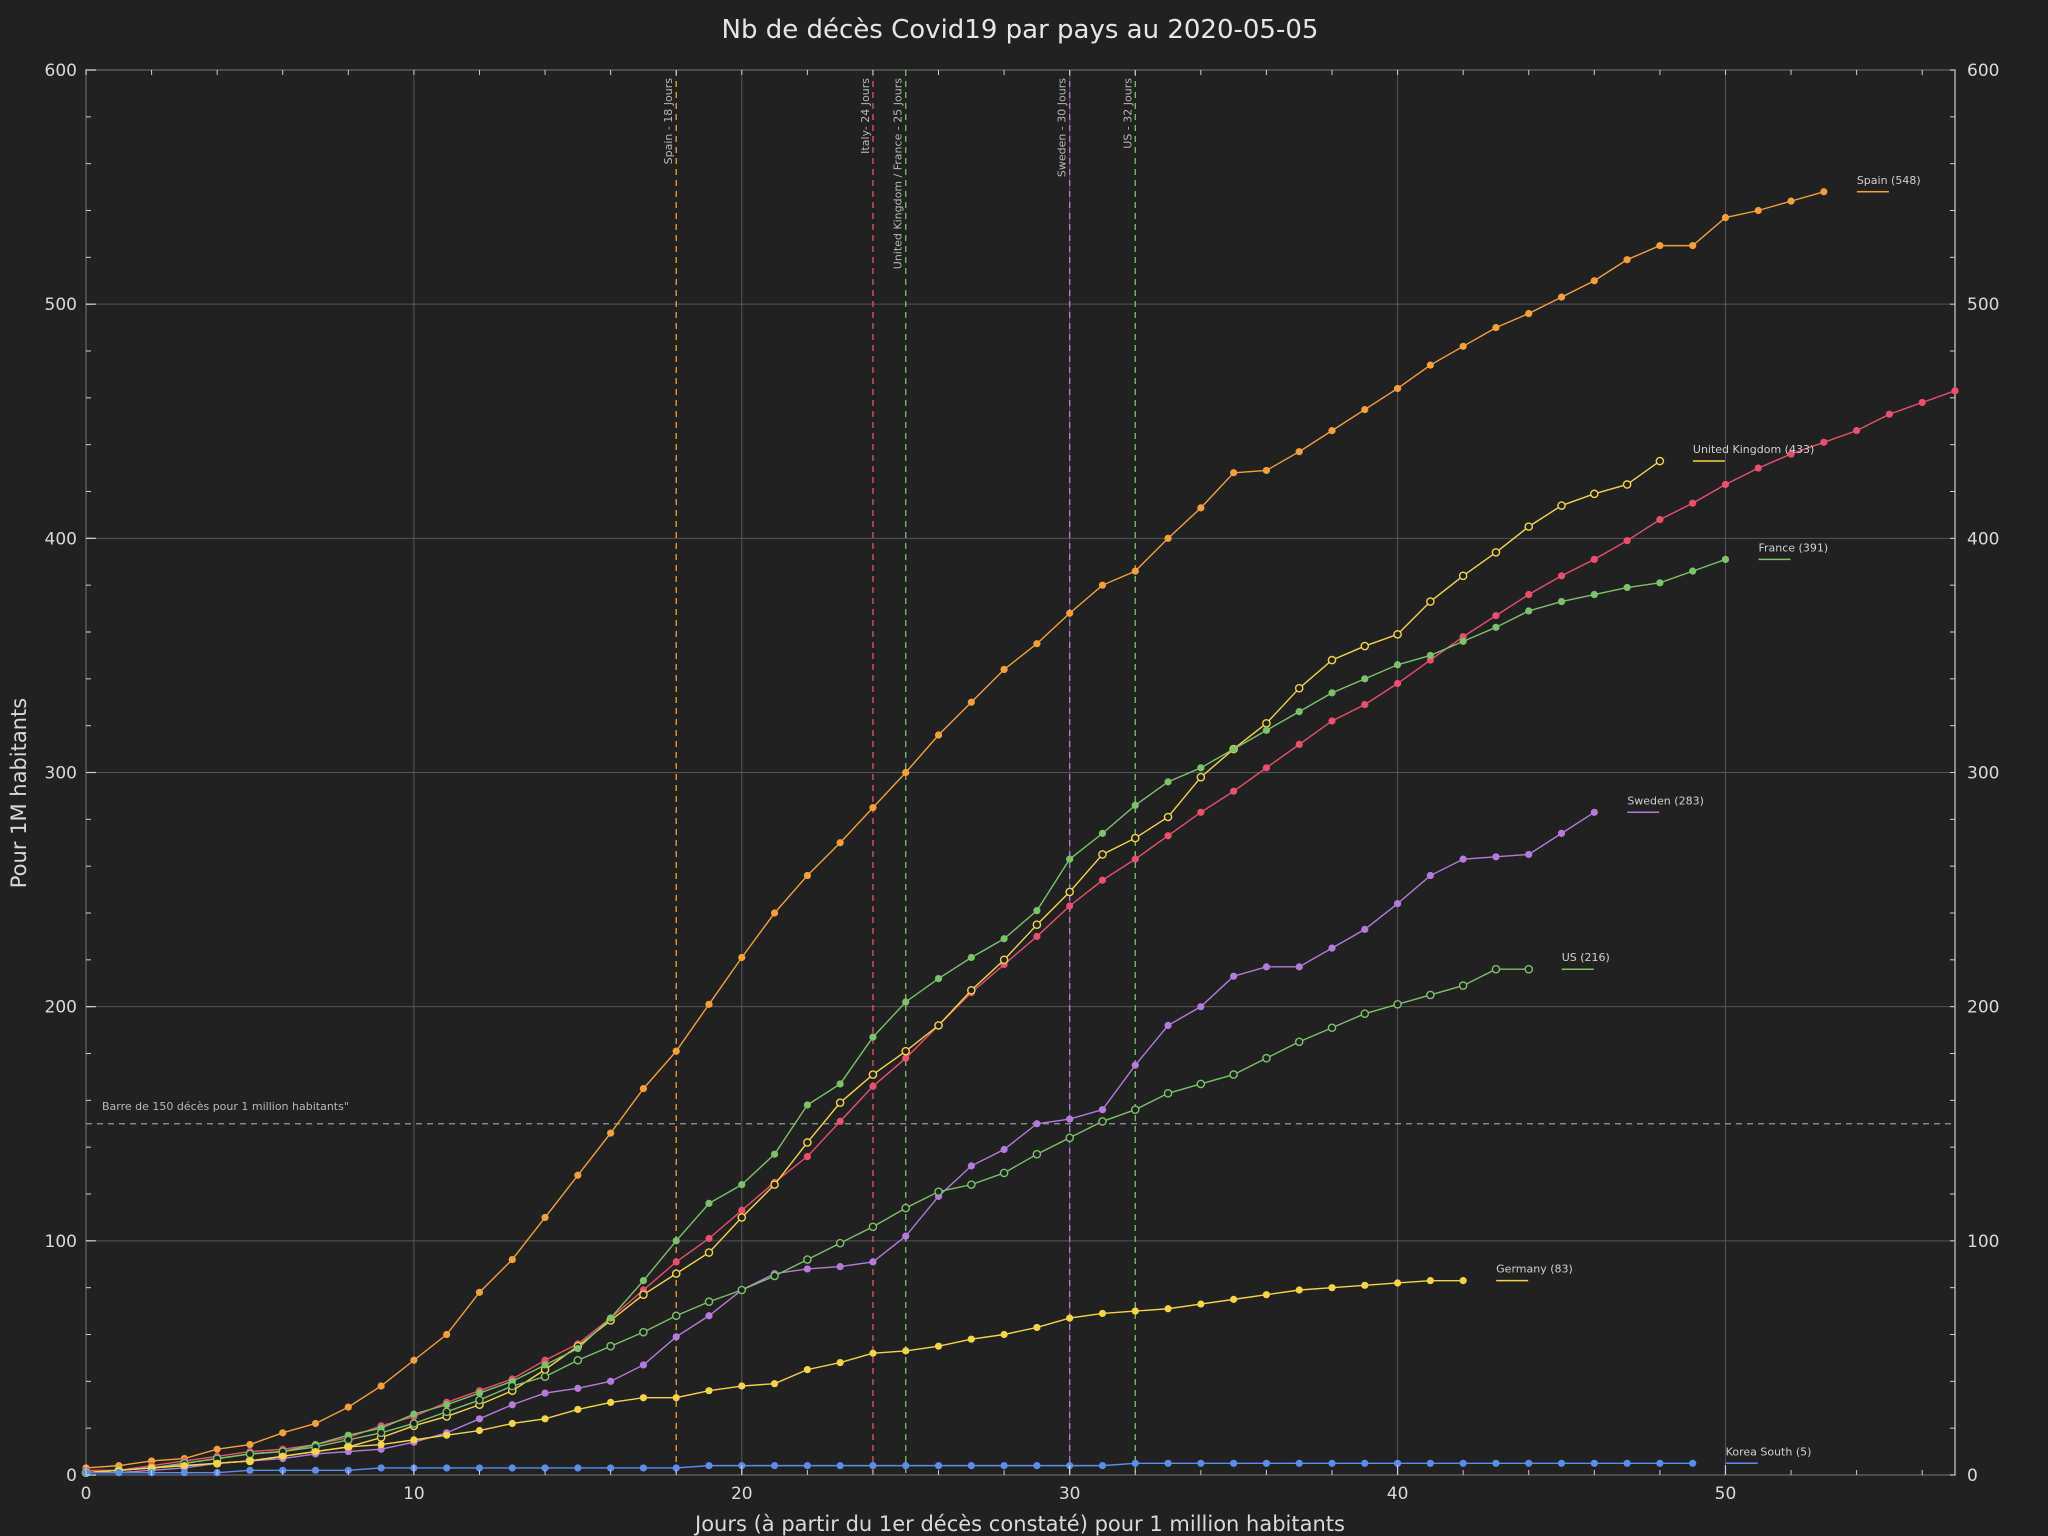 This screenshot has width=2048, height=1536. What do you see at coordinates (1586, 957) in the screenshot?
I see `series-label: US (216)` at bounding box center [1586, 957].